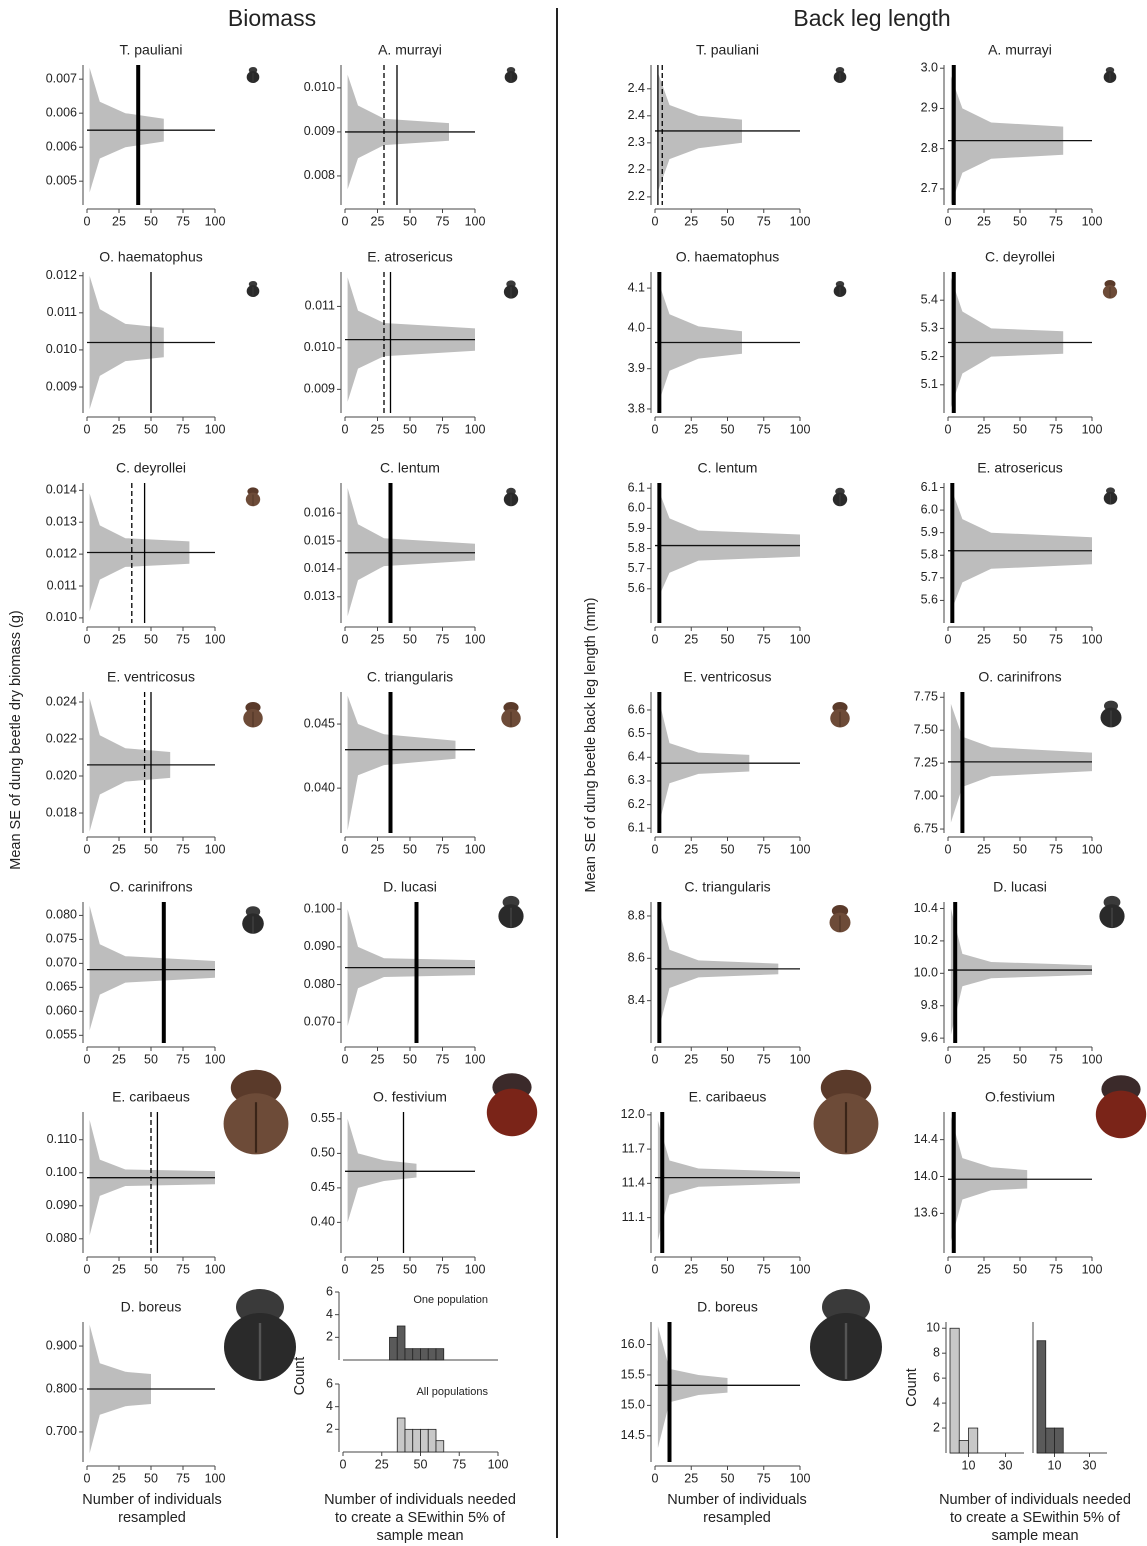  I want to click on y-tick-label: 6.0, so click(929, 509).